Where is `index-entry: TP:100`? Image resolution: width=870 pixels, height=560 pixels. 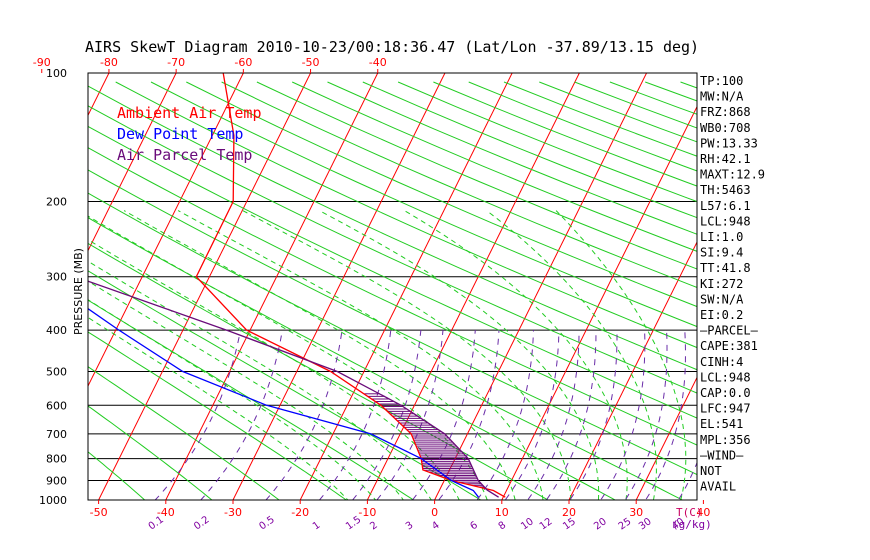
index-entry: TP:100 is located at coordinates (721, 81).